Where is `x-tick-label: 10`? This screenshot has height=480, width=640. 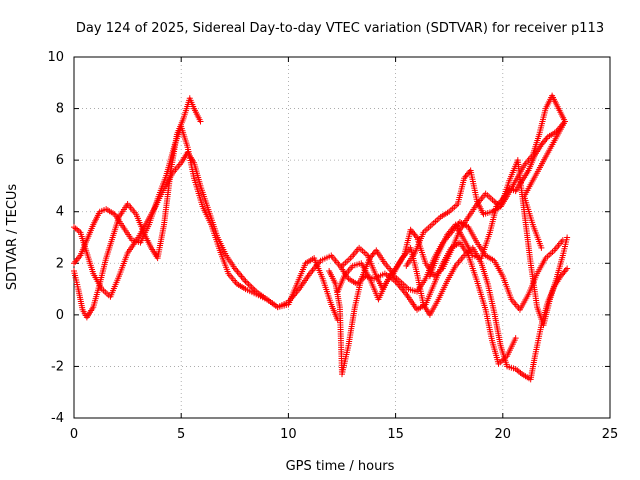
x-tick-label: 10 is located at coordinates (288, 434).